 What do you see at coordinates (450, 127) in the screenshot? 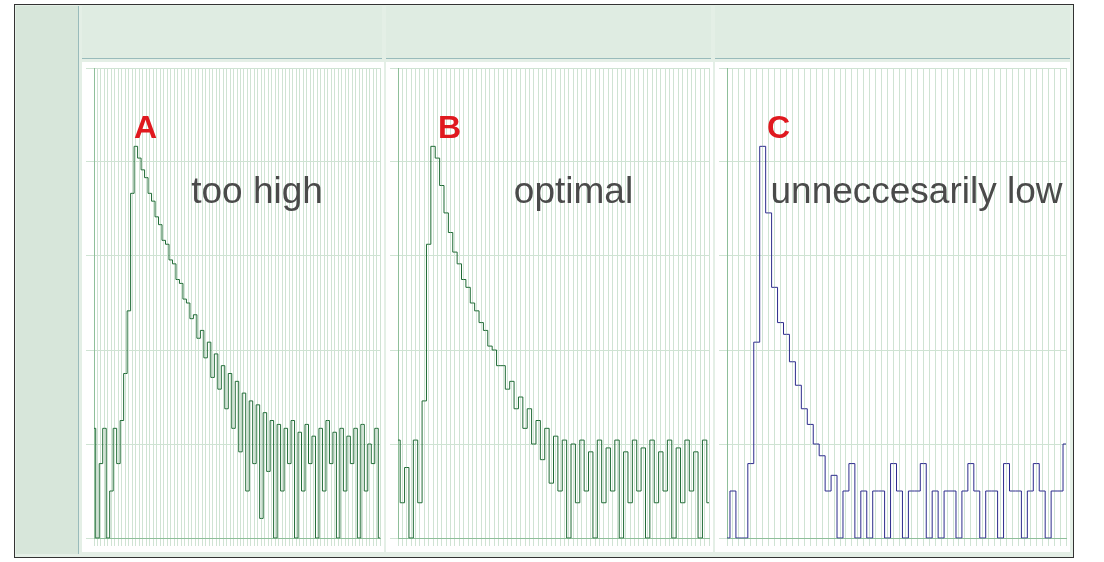
I see `text: B` at bounding box center [450, 127].